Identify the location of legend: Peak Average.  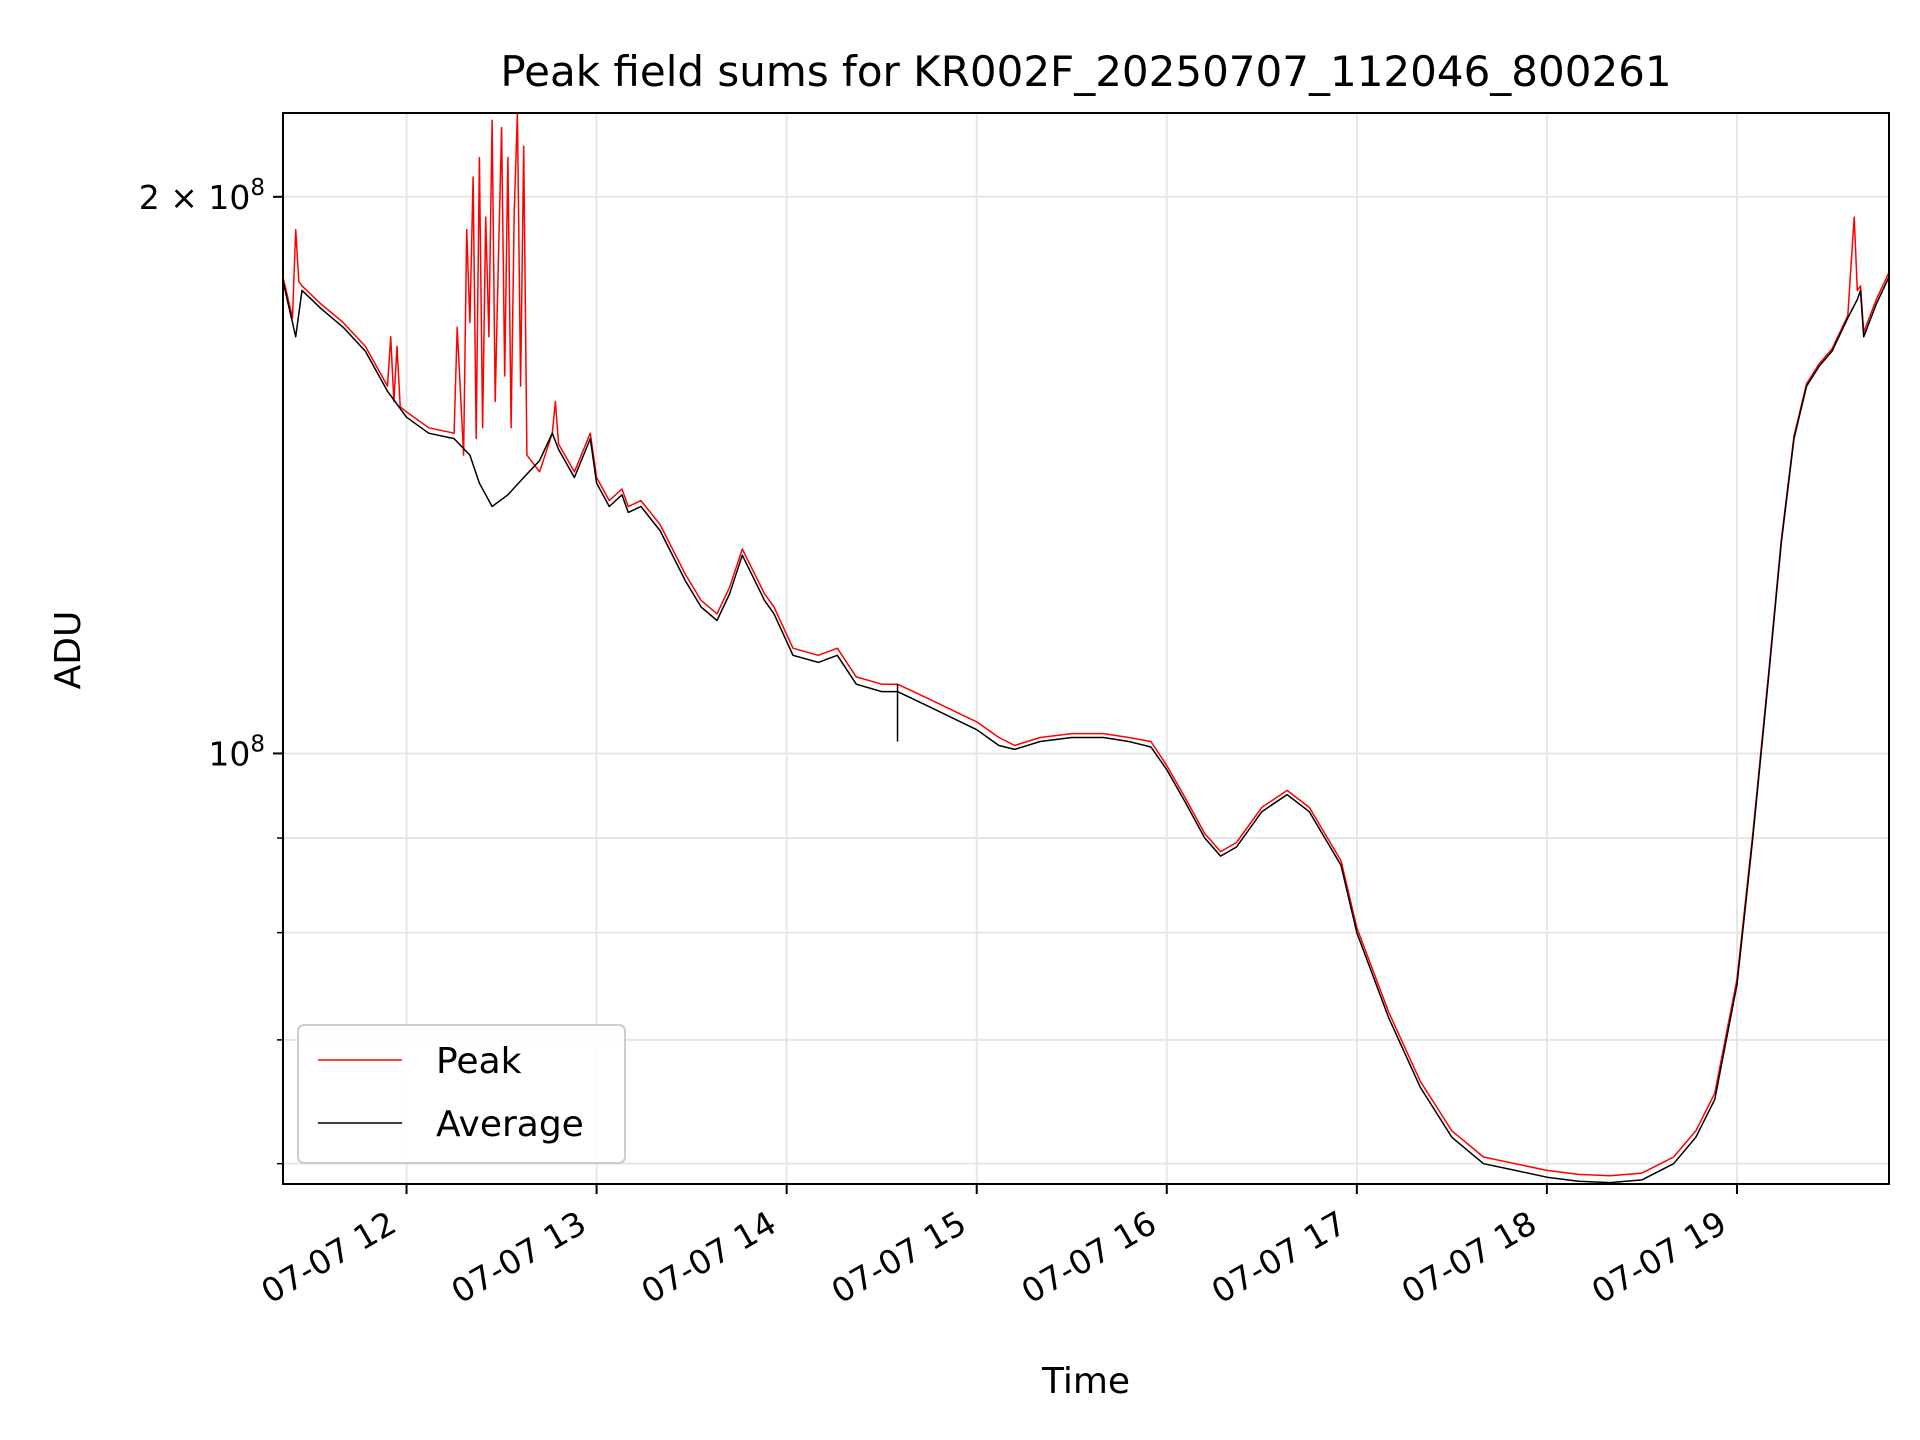
(461, 1094).